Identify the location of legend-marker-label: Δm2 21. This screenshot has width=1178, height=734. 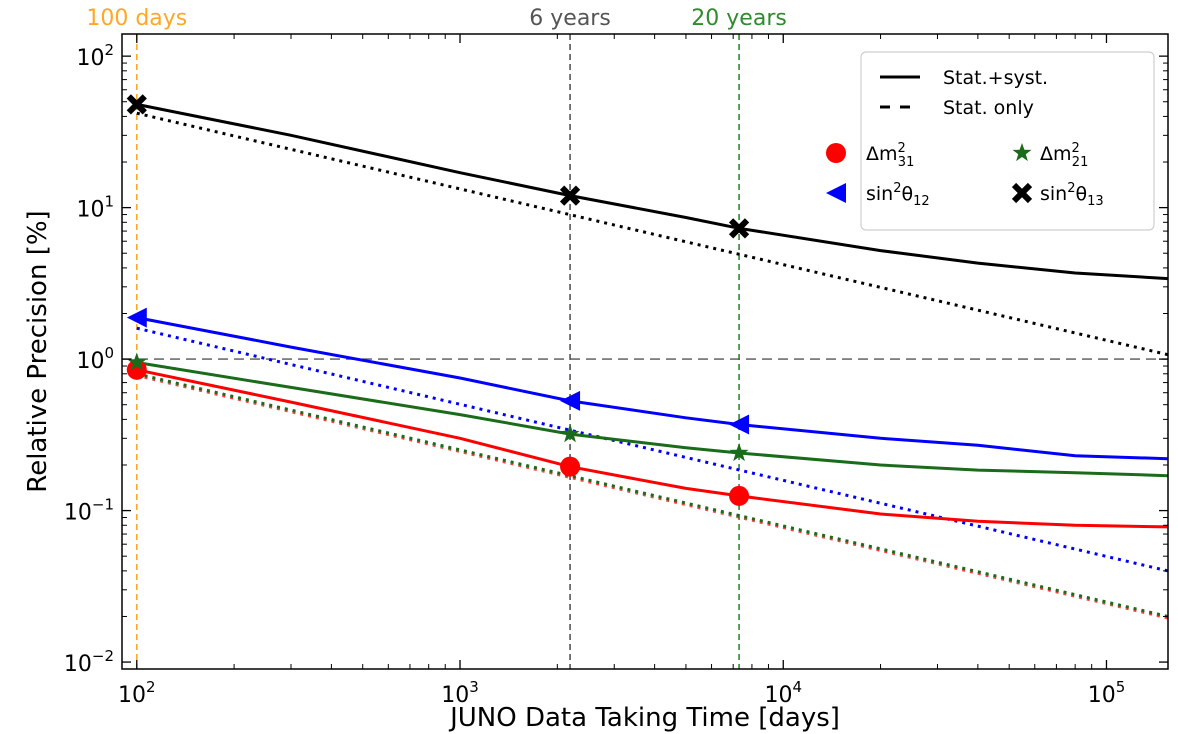
(1064, 155).